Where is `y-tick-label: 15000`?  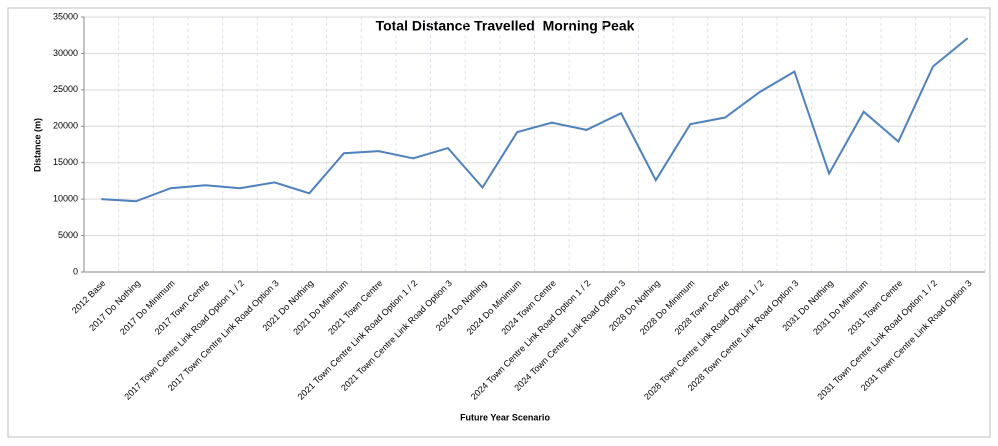
y-tick-label: 15000 is located at coordinates (65, 162).